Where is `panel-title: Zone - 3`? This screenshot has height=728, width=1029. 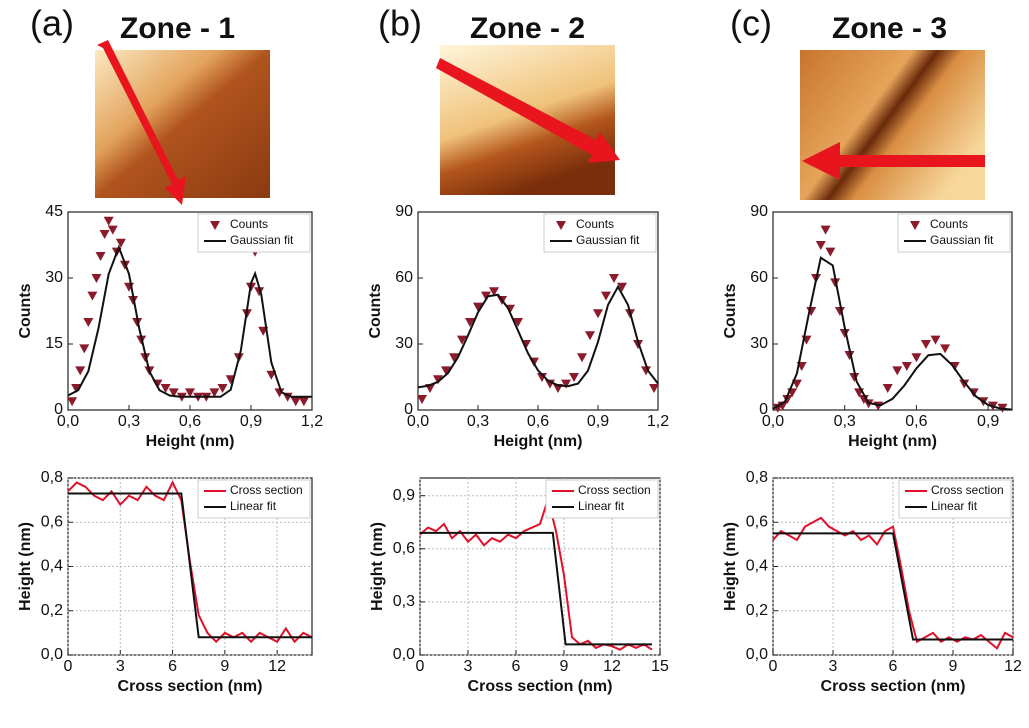 panel-title: Zone - 3 is located at coordinates (889, 28).